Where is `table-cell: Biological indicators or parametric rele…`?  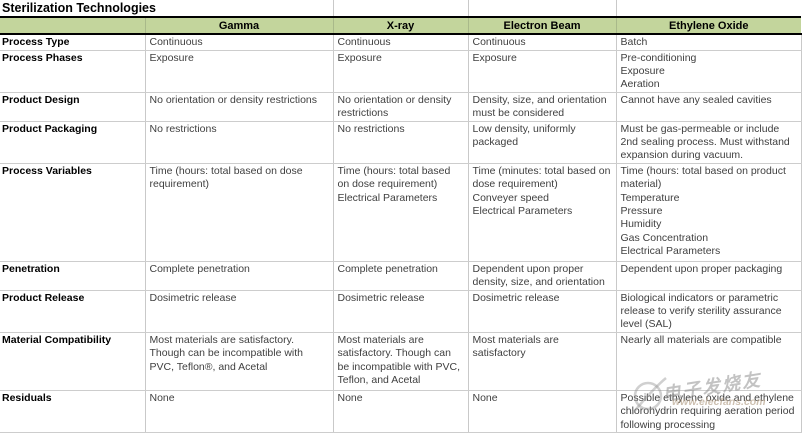
table-cell: Biological indicators or parametric rele… is located at coordinates (708, 311).